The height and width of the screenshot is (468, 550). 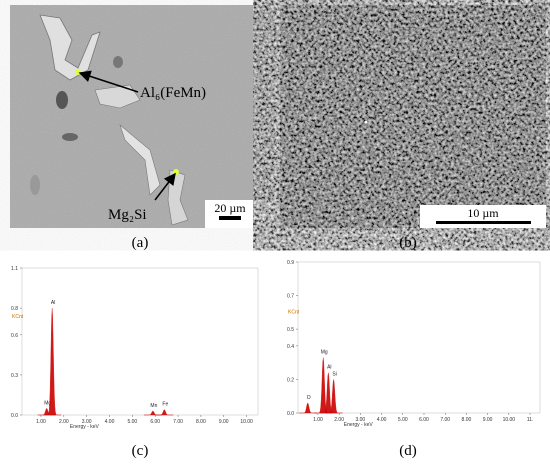 What do you see at coordinates (408, 243) in the screenshot?
I see `panel-label: (b)` at bounding box center [408, 243].